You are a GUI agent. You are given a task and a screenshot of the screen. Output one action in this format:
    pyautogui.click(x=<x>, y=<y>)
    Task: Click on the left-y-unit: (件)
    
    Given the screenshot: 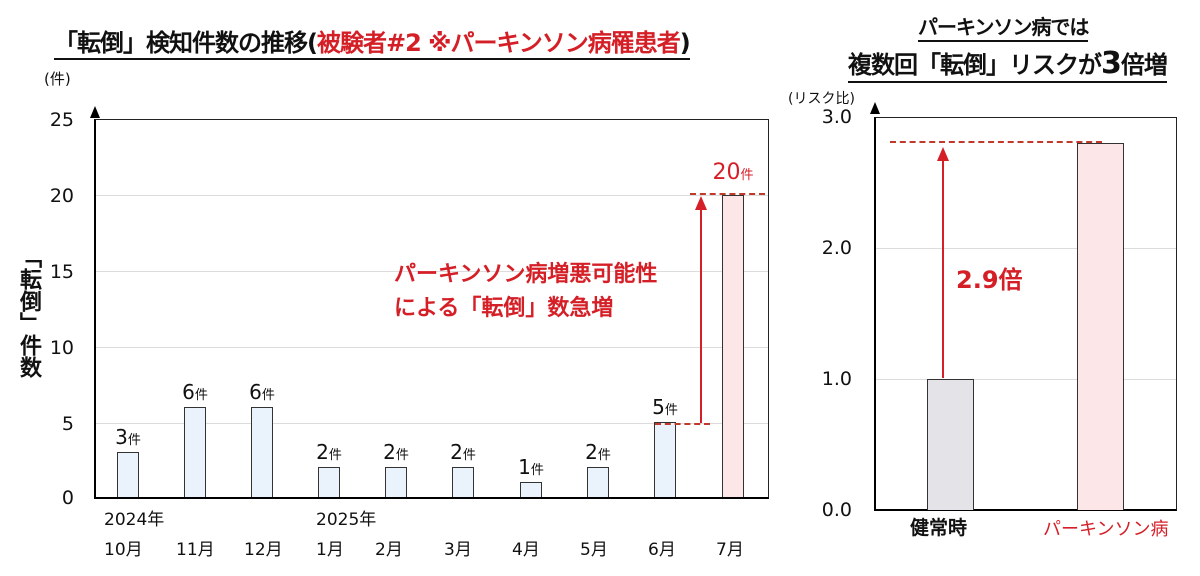 What is the action you would take?
    pyautogui.click(x=57, y=79)
    